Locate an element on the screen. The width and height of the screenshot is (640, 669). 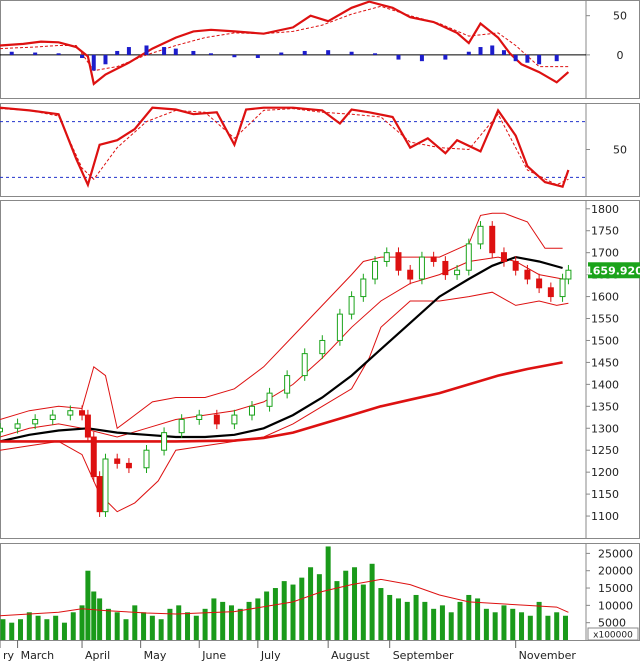
price-ma-long-line is located at coordinates (281, 402).